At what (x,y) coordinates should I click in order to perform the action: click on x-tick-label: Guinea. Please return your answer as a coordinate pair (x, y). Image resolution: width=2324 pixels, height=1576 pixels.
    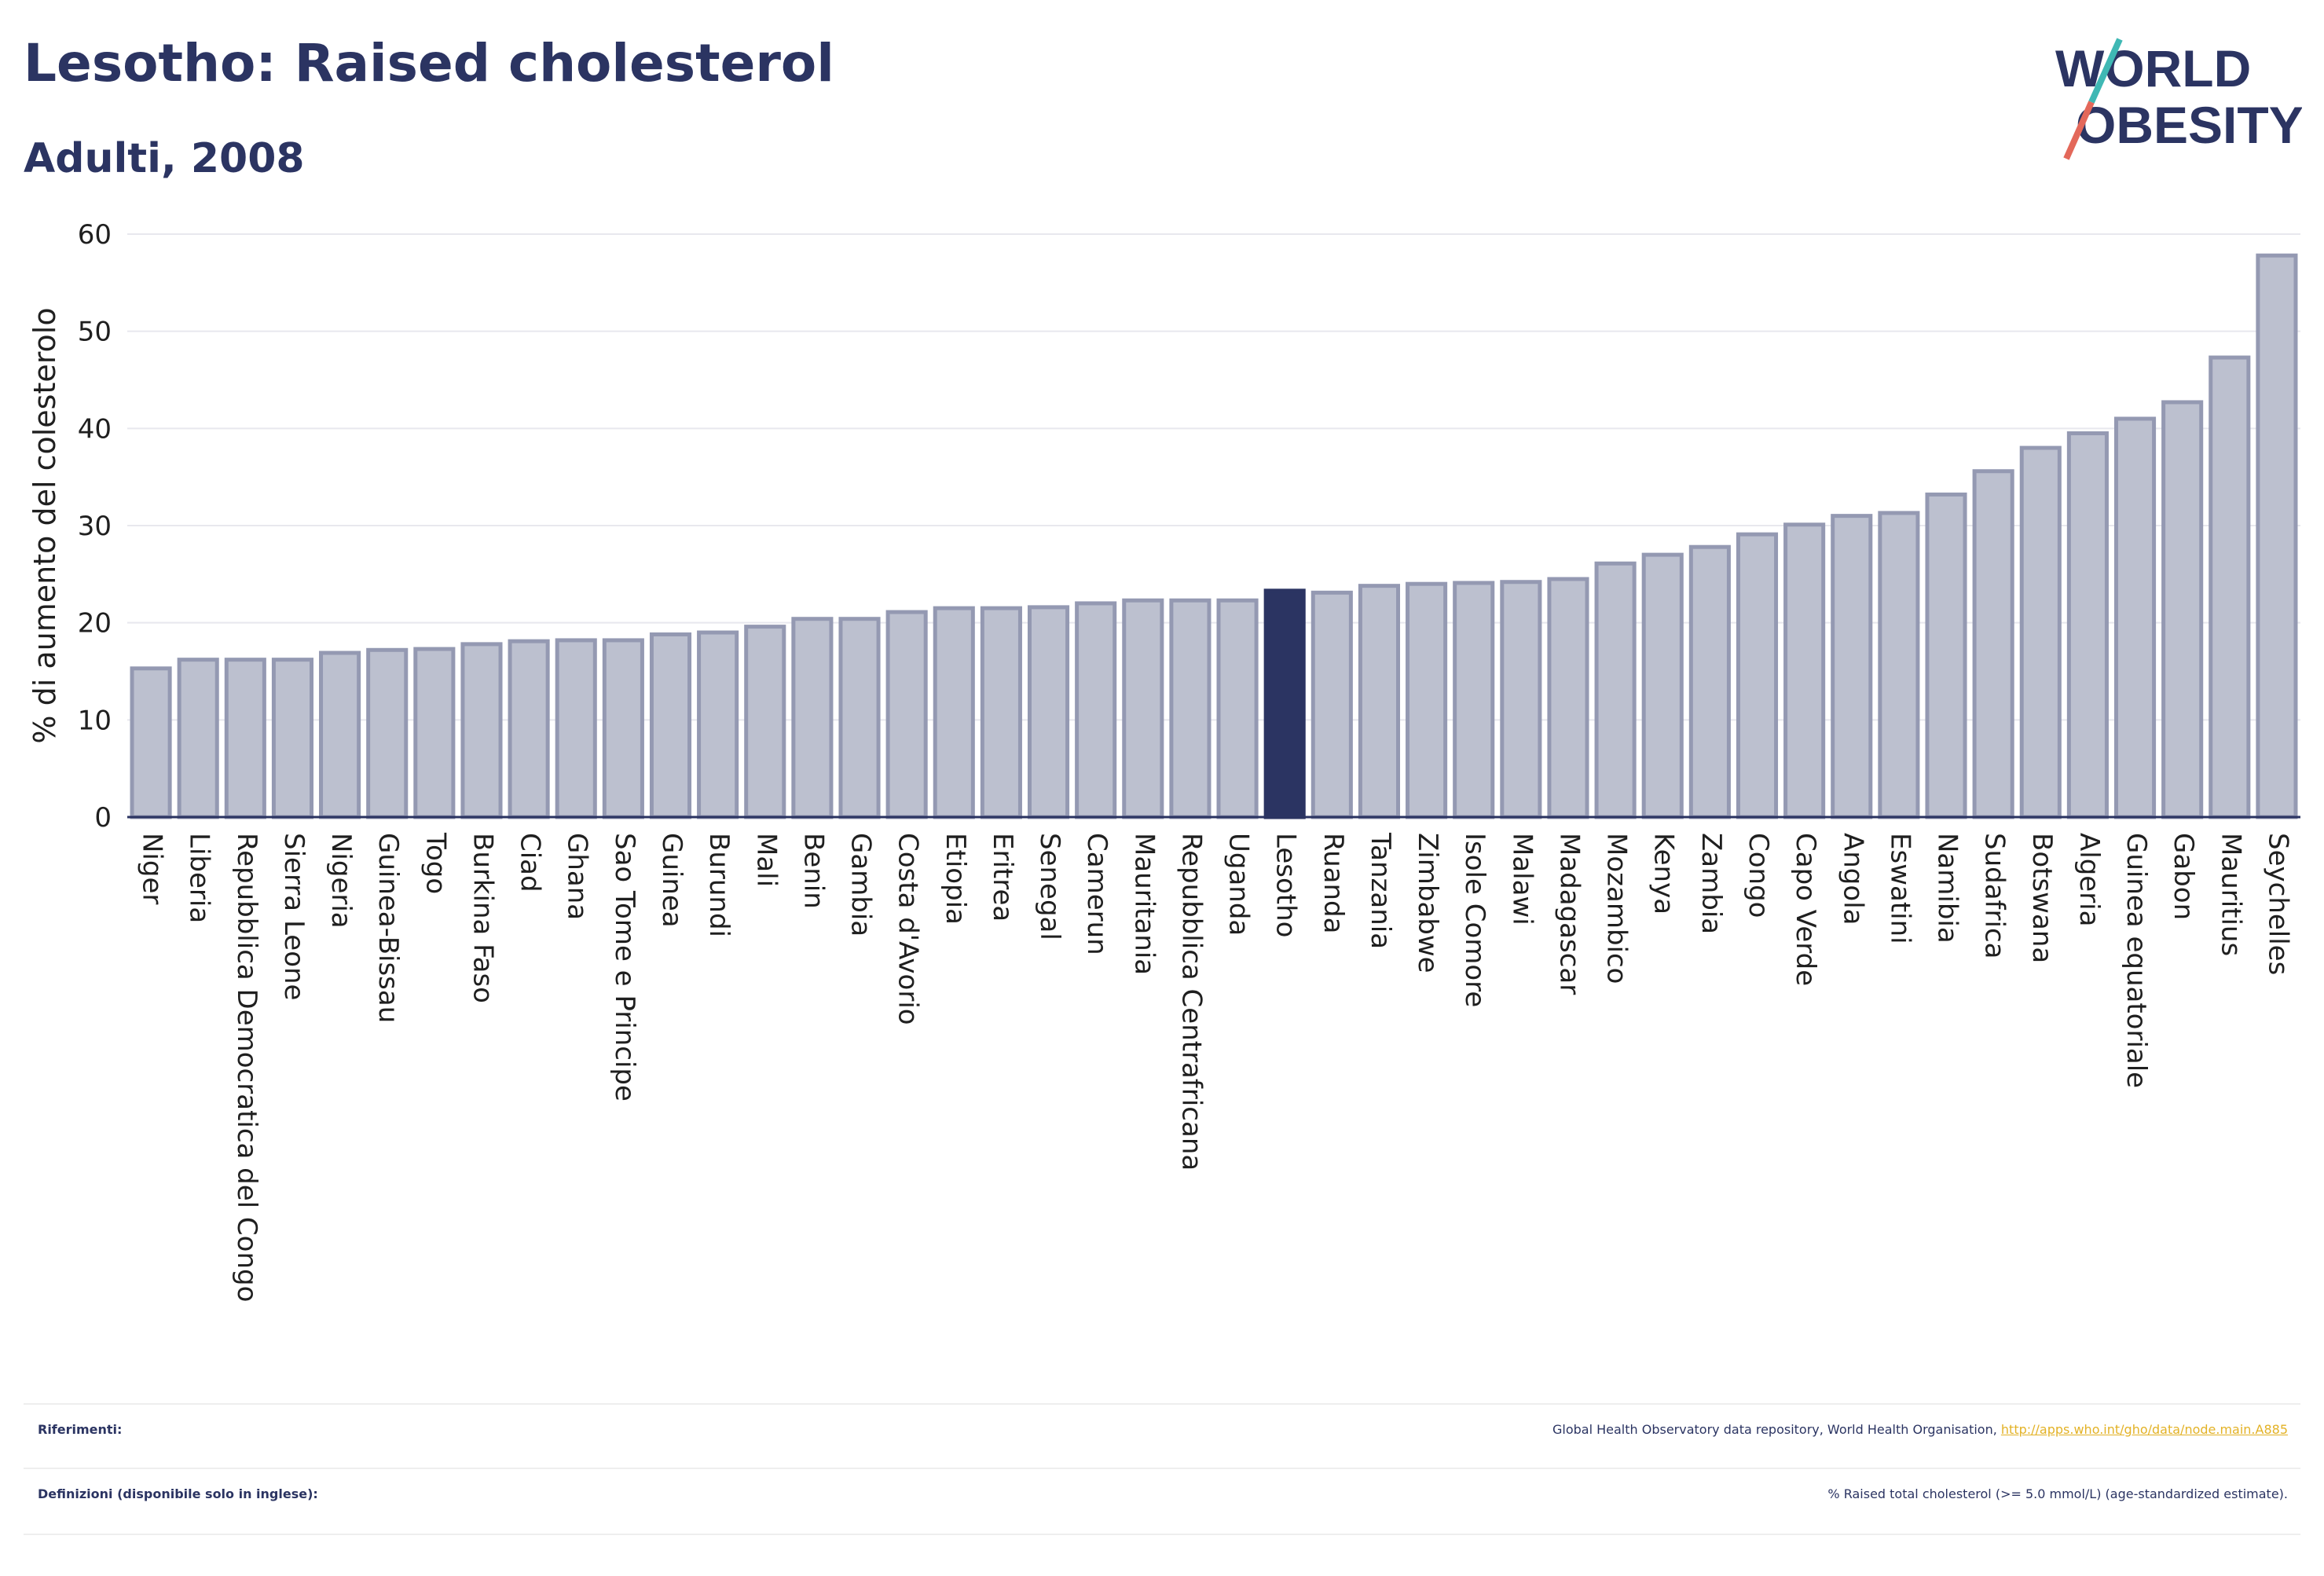
    Looking at the image, I should click on (671, 880).